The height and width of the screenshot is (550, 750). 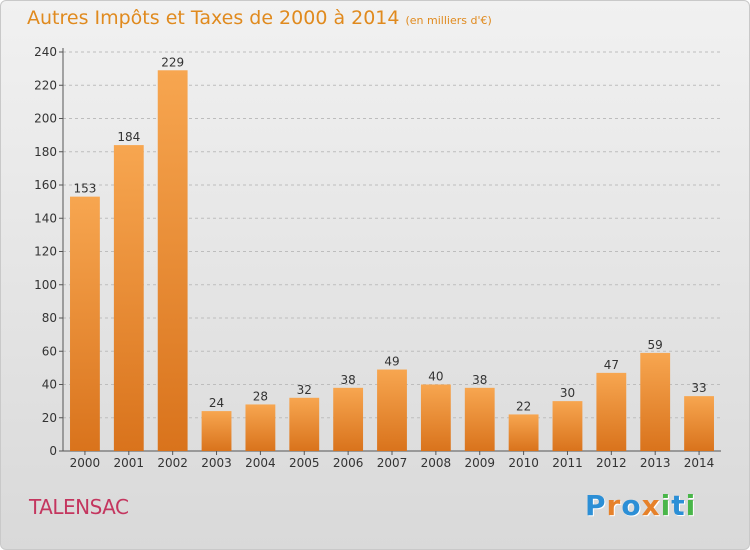 I want to click on data-label-2000: 153, so click(x=84, y=189).